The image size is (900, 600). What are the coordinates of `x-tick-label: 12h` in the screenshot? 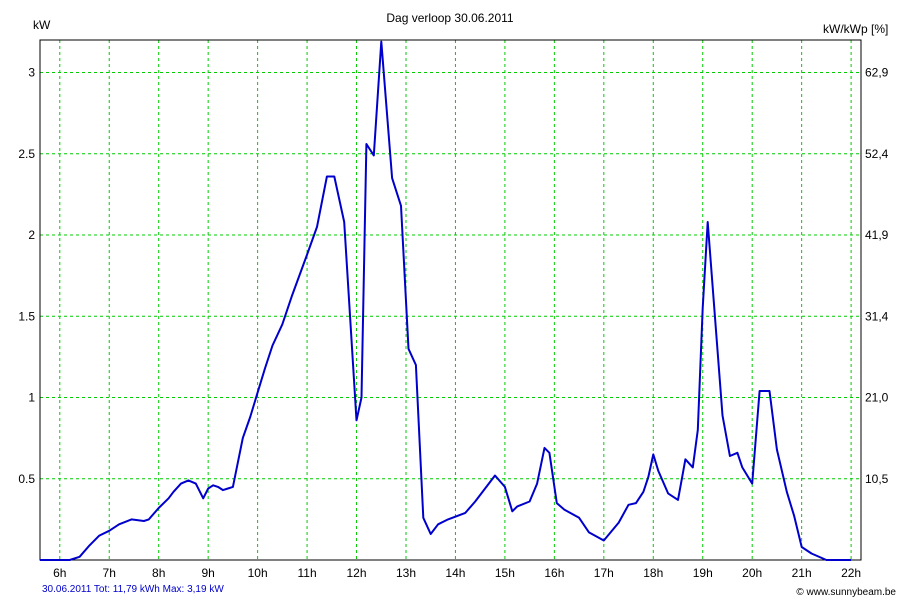 It's located at (357, 573).